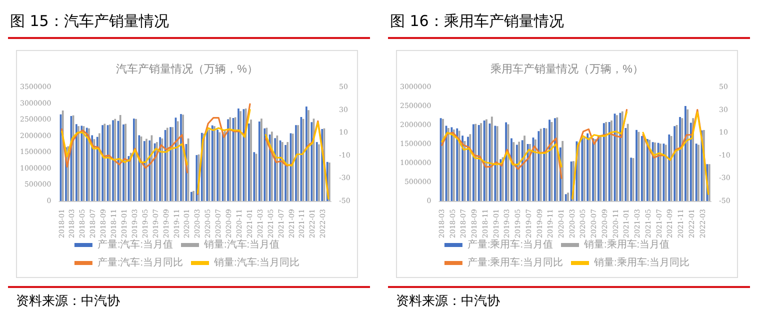  Describe the element at coordinates (641, 262) in the screenshot. I see `legend-label: 销量:乘用车:当月同比` at that location.